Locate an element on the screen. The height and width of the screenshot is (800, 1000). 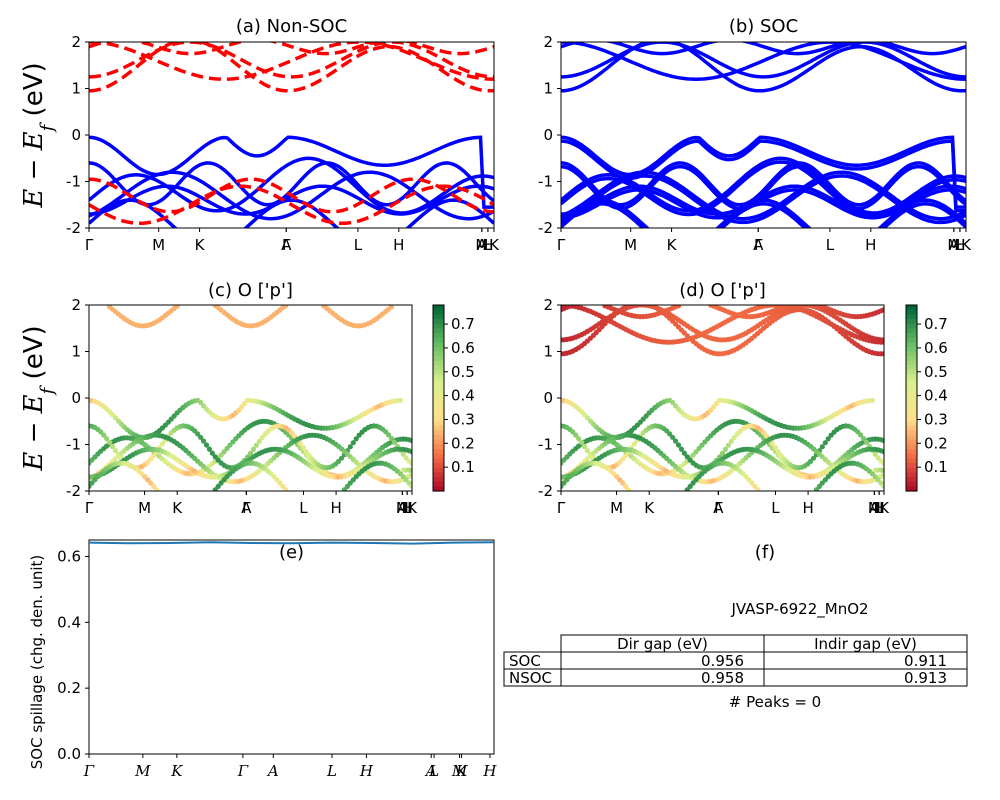
valence-band-line-split is located at coordinates (763, 199).